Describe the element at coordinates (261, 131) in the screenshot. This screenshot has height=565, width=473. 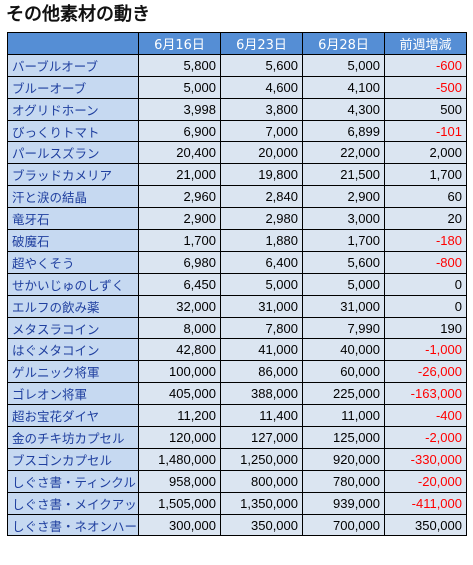
I see `value-cell-jun23: 7,000` at that location.